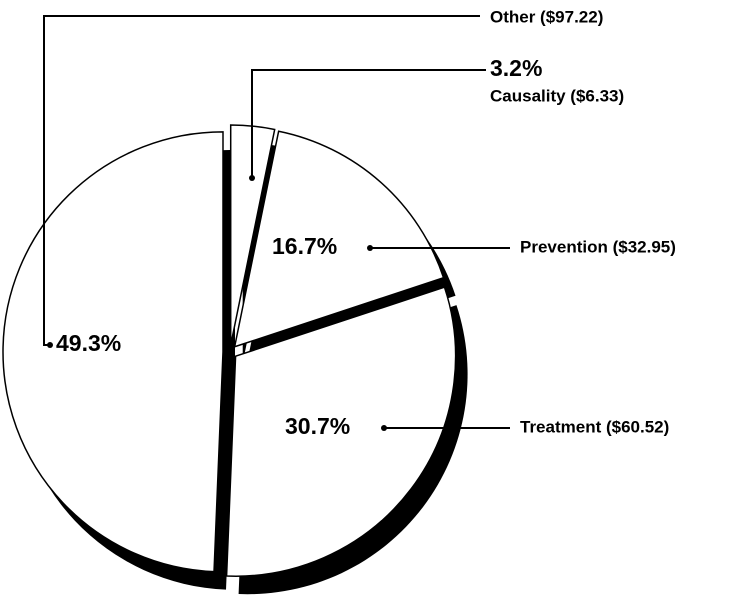 This screenshot has height=598, width=729. I want to click on category-label: Causality ($6.33), so click(557, 95).